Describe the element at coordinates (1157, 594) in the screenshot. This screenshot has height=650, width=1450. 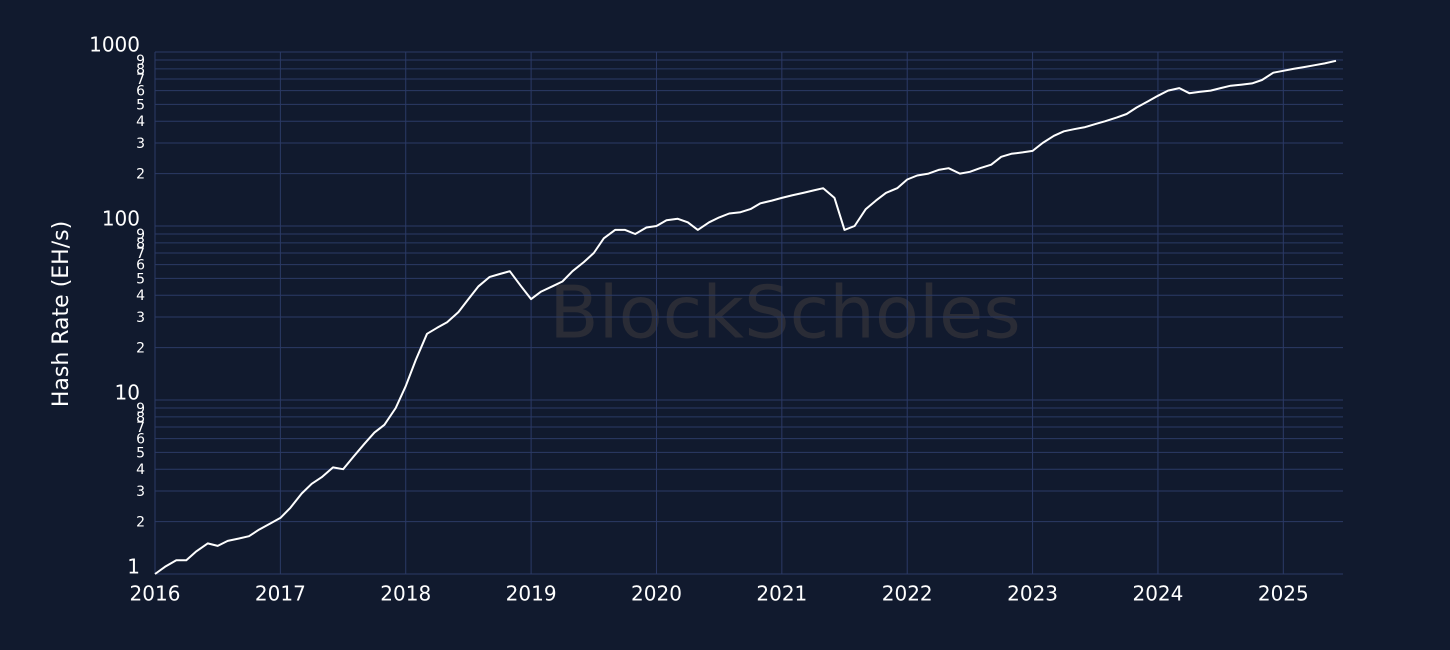
I see `x-tick-label: 2024` at that location.